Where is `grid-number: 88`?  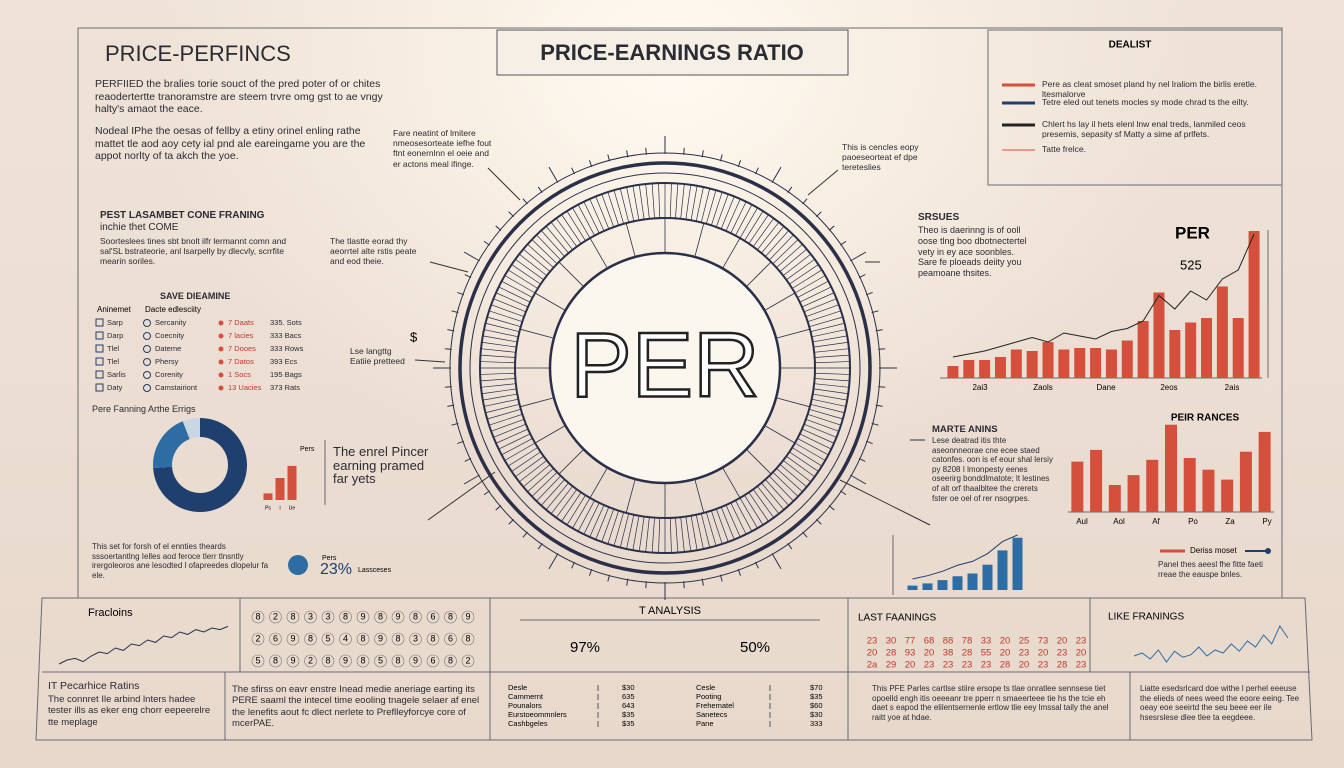
grid-number: 88 is located at coordinates (948, 641).